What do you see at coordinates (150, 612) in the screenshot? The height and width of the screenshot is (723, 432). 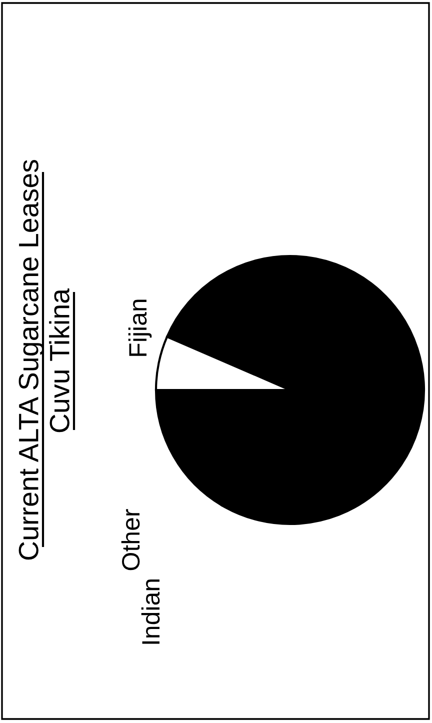 I see `slice-label: Indian` at bounding box center [150, 612].